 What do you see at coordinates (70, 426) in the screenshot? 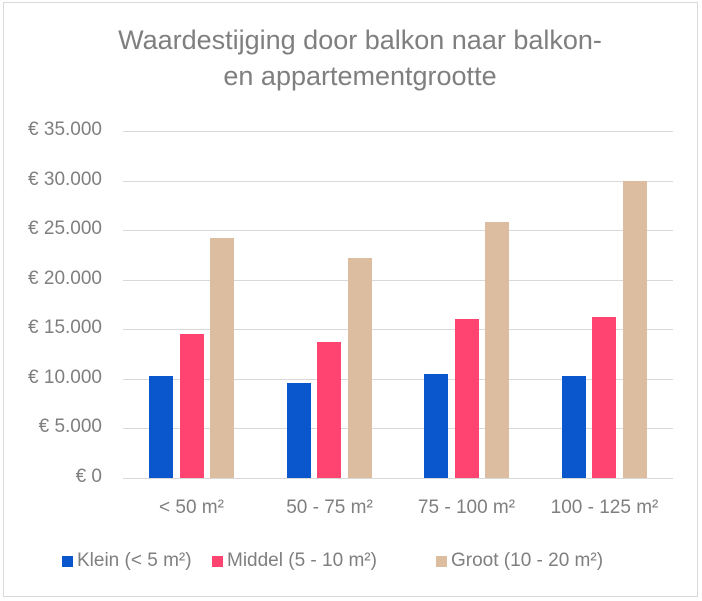
I see `y-axis-tick-label: € 5.000` at bounding box center [70, 426].